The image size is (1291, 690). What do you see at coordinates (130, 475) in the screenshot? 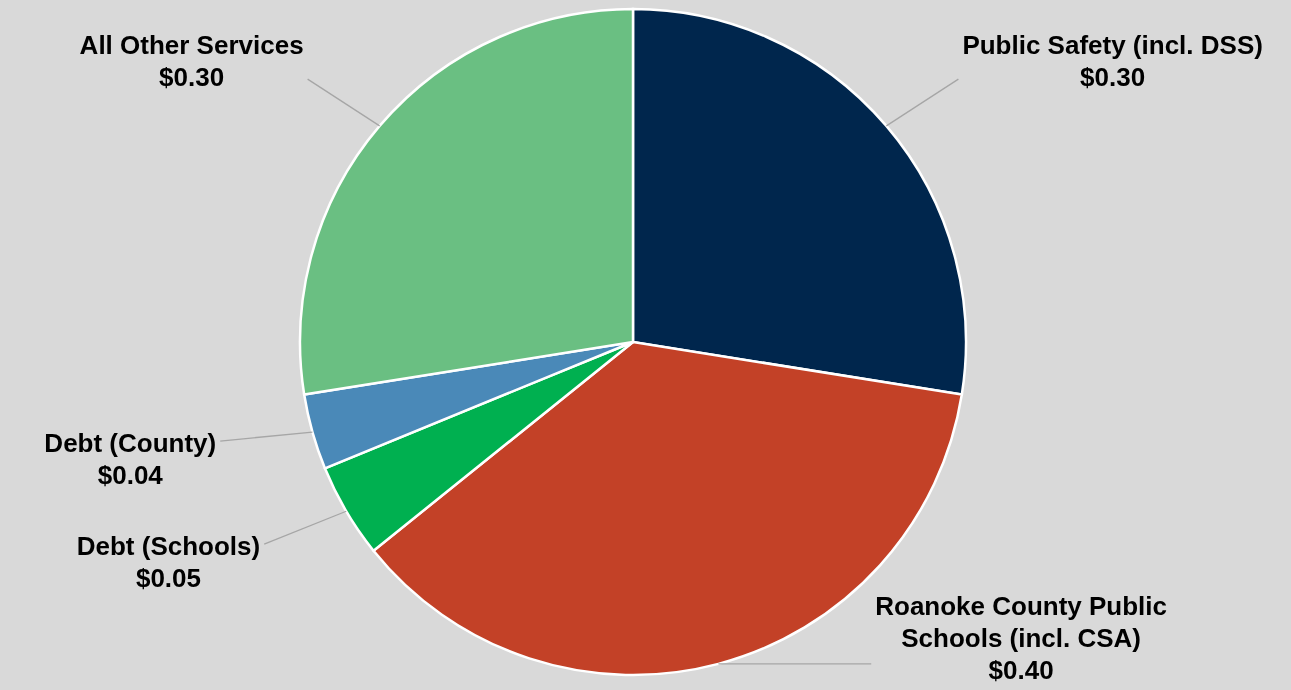
I see `data-label: $0.04` at bounding box center [130, 475].